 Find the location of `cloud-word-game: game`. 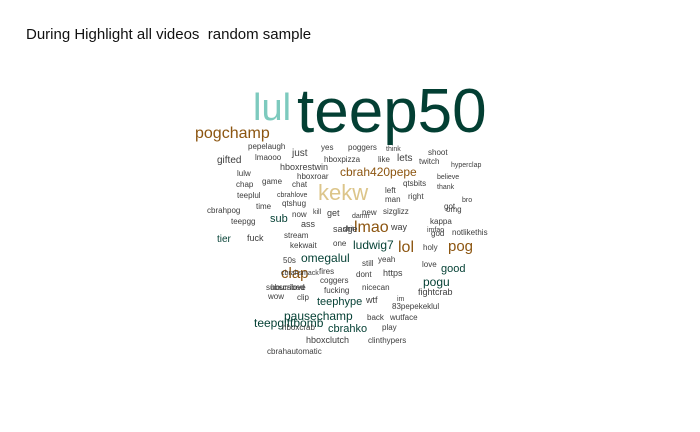

cloud-word-game: game is located at coordinates (272, 181).